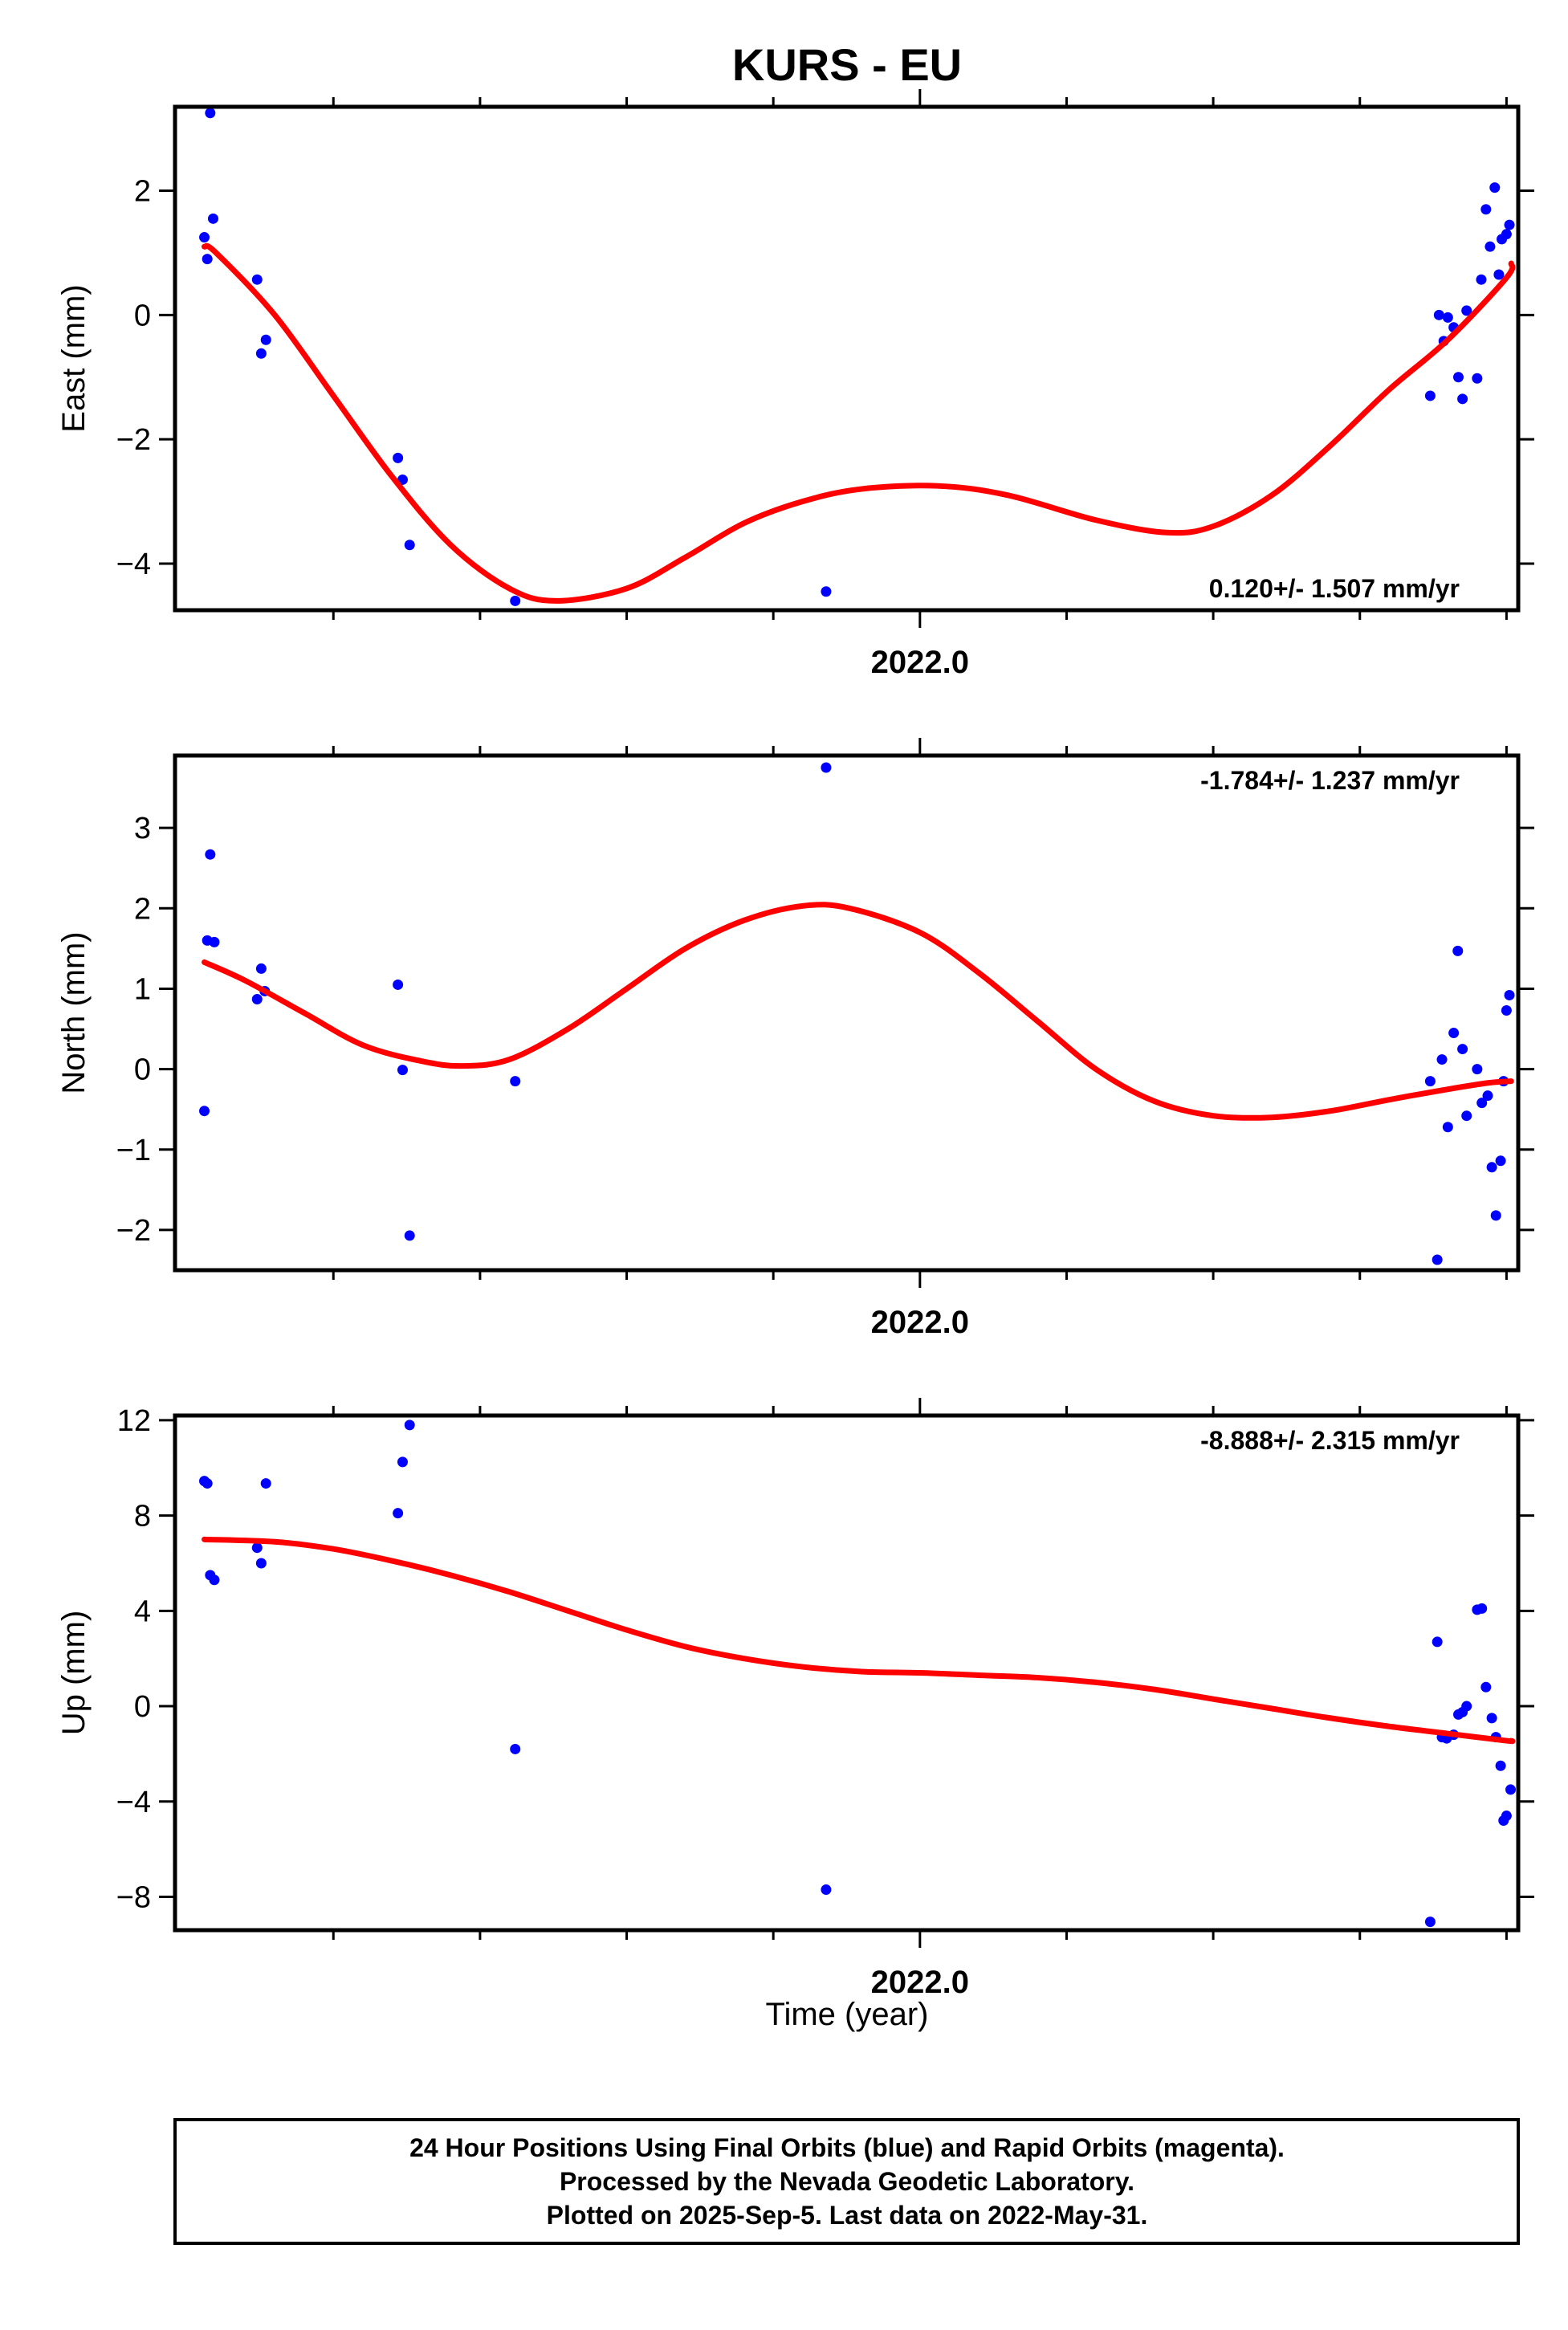 Image resolution: width=1568 pixels, height=2330 pixels. What do you see at coordinates (847, 64) in the screenshot?
I see `figure-title: KURS - EU` at bounding box center [847, 64].